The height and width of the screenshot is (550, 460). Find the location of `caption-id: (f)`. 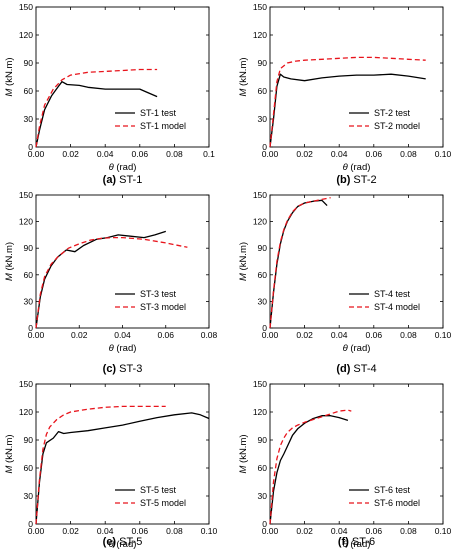

caption-id: (f) is located at coordinates (343, 542).